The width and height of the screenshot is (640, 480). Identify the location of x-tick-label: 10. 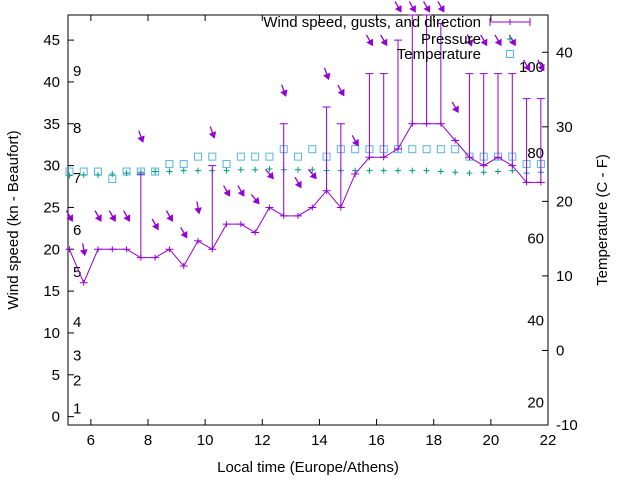
(205, 440).